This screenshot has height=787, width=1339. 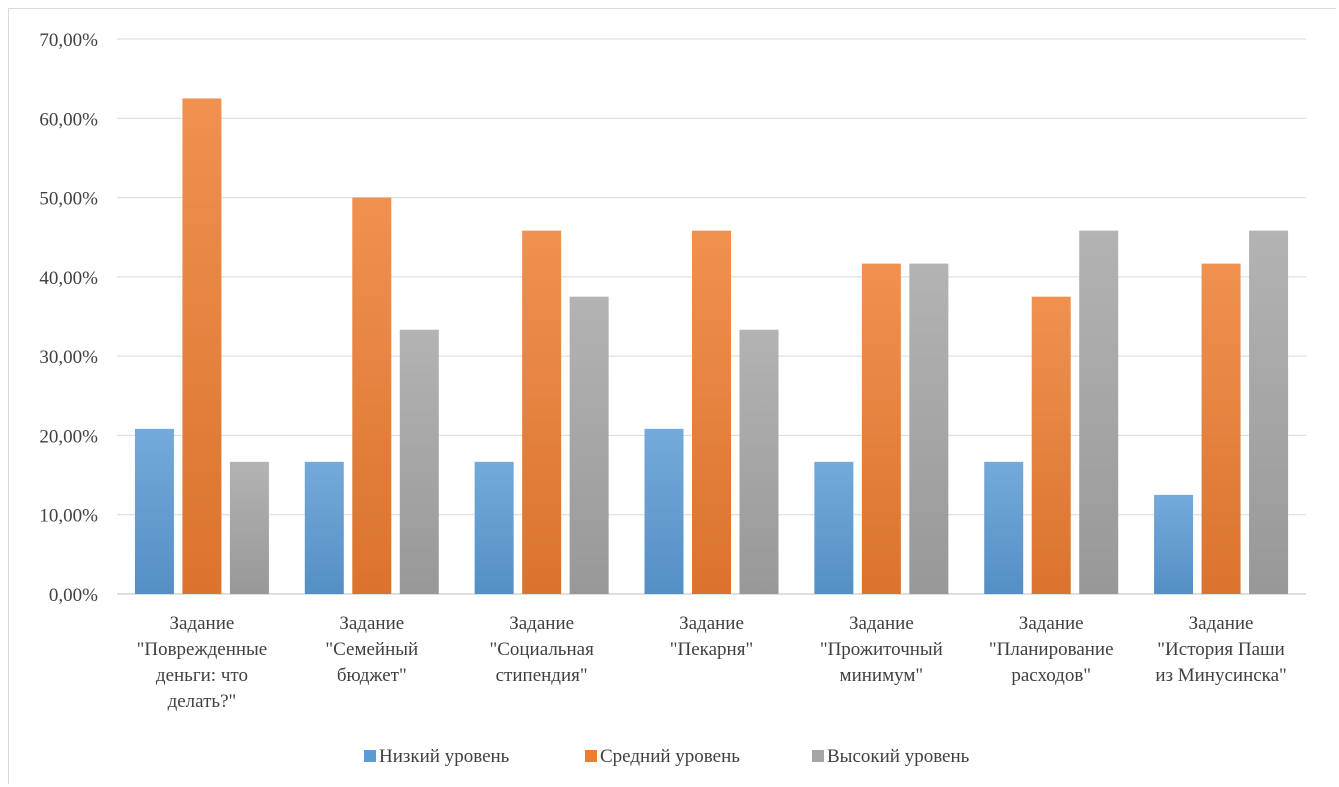 I want to click on y-tick-label: 30,00%, so click(x=68, y=357).